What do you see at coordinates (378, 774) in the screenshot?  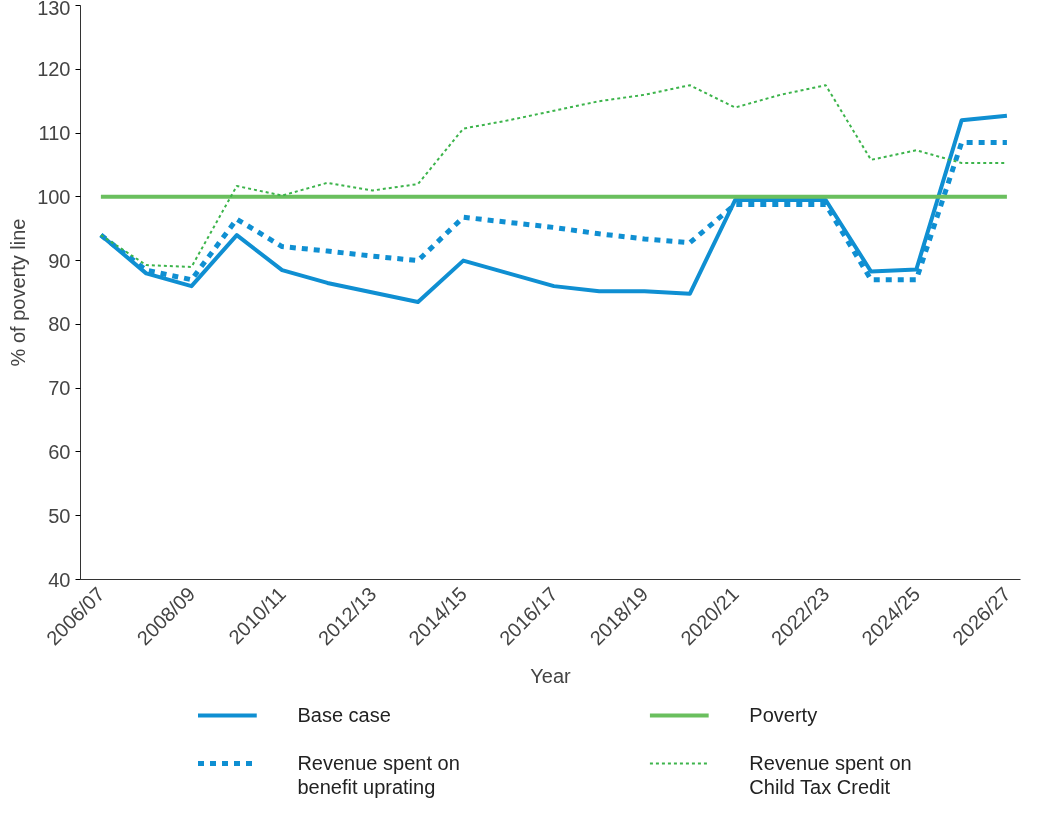 I see `legend-label: Revenue spent on benefit uprating` at bounding box center [378, 774].